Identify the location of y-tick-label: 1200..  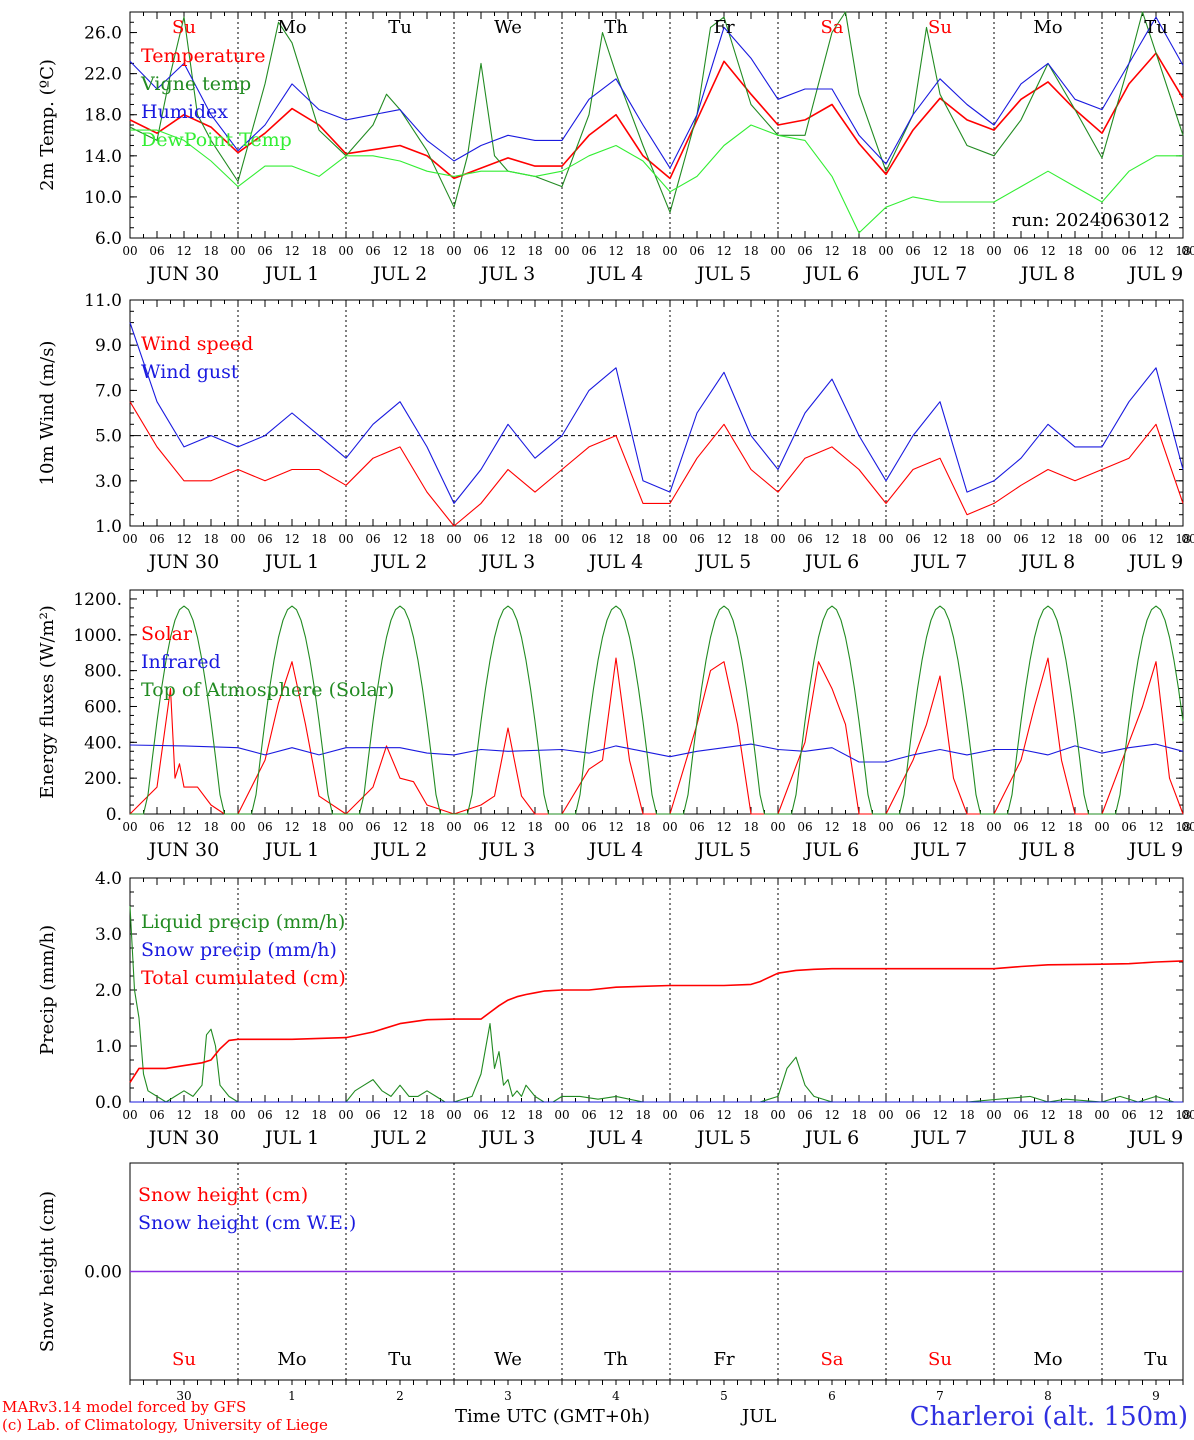
(97, 600).